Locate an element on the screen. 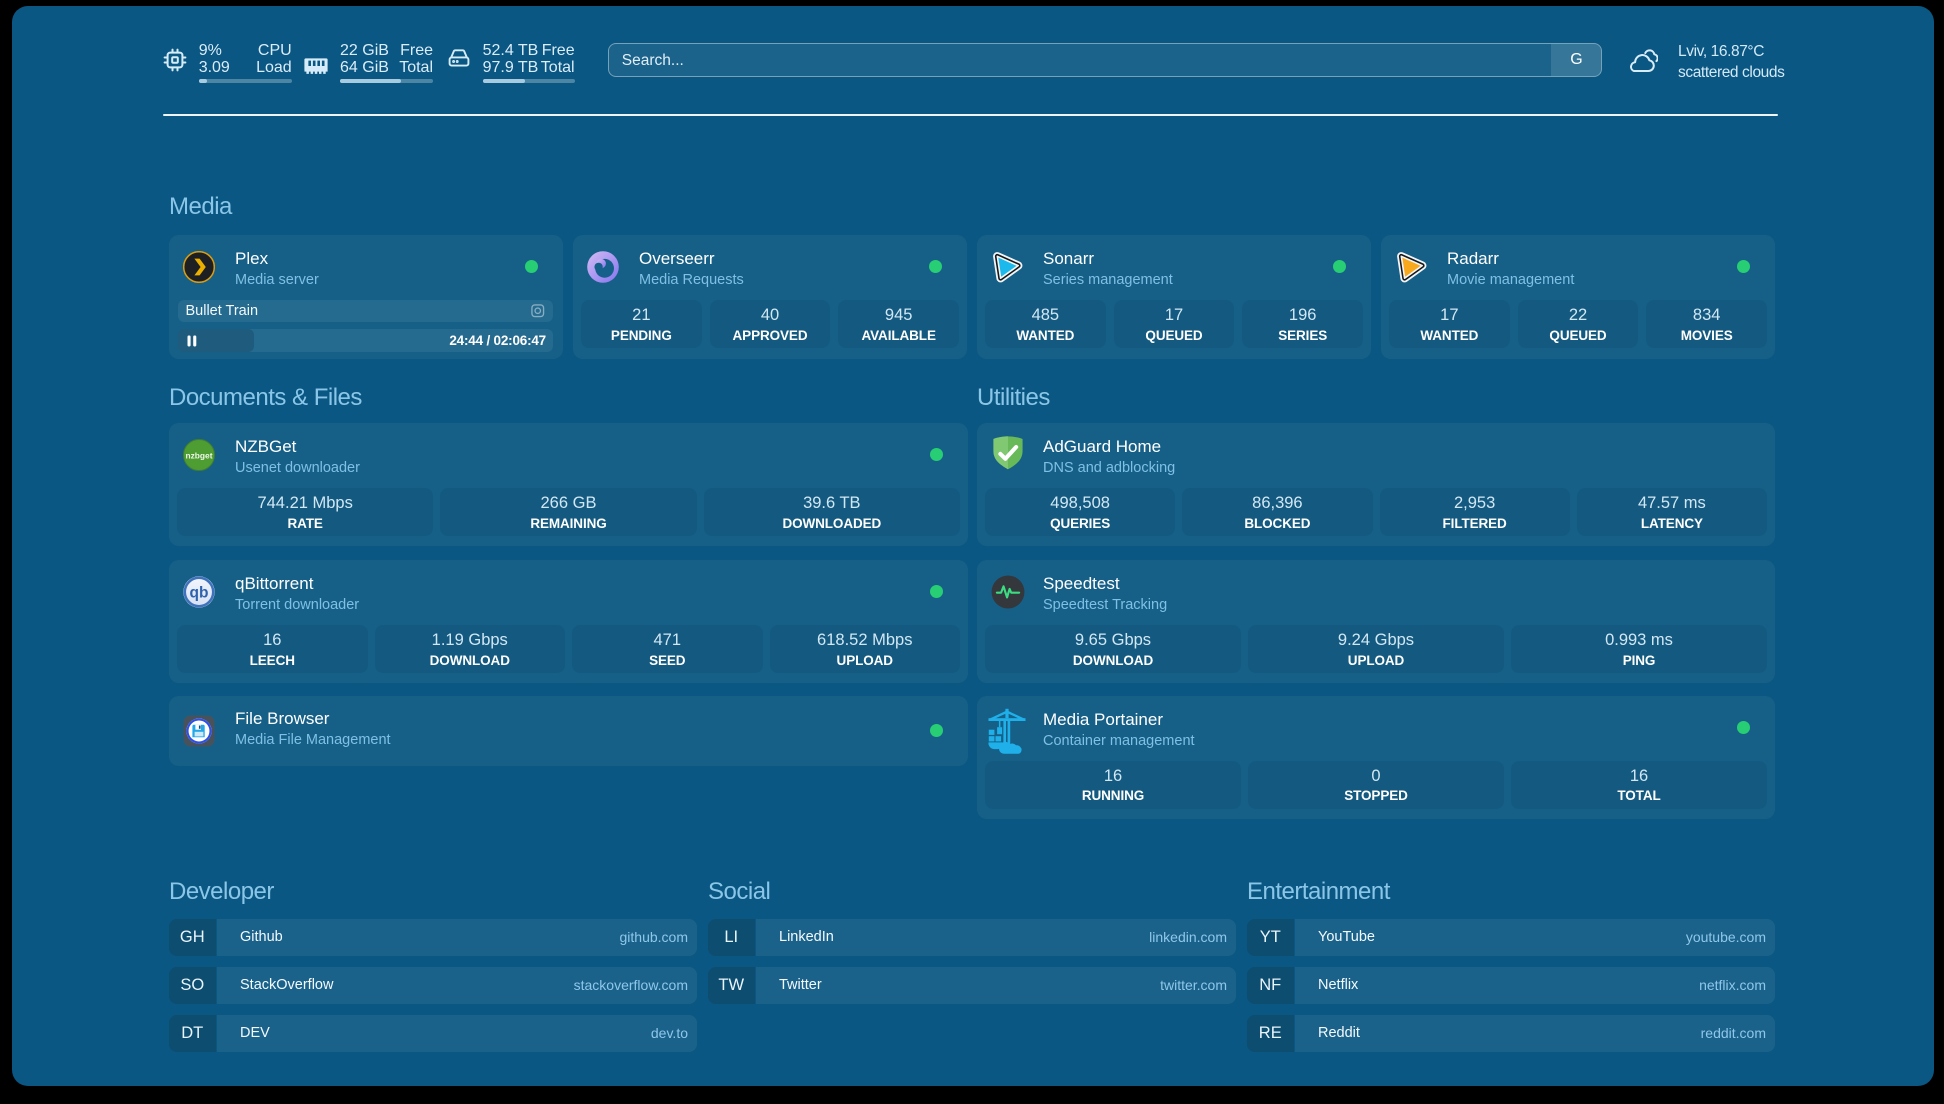 The image size is (1944, 1104). svg-text: qb is located at coordinates (199, 593).